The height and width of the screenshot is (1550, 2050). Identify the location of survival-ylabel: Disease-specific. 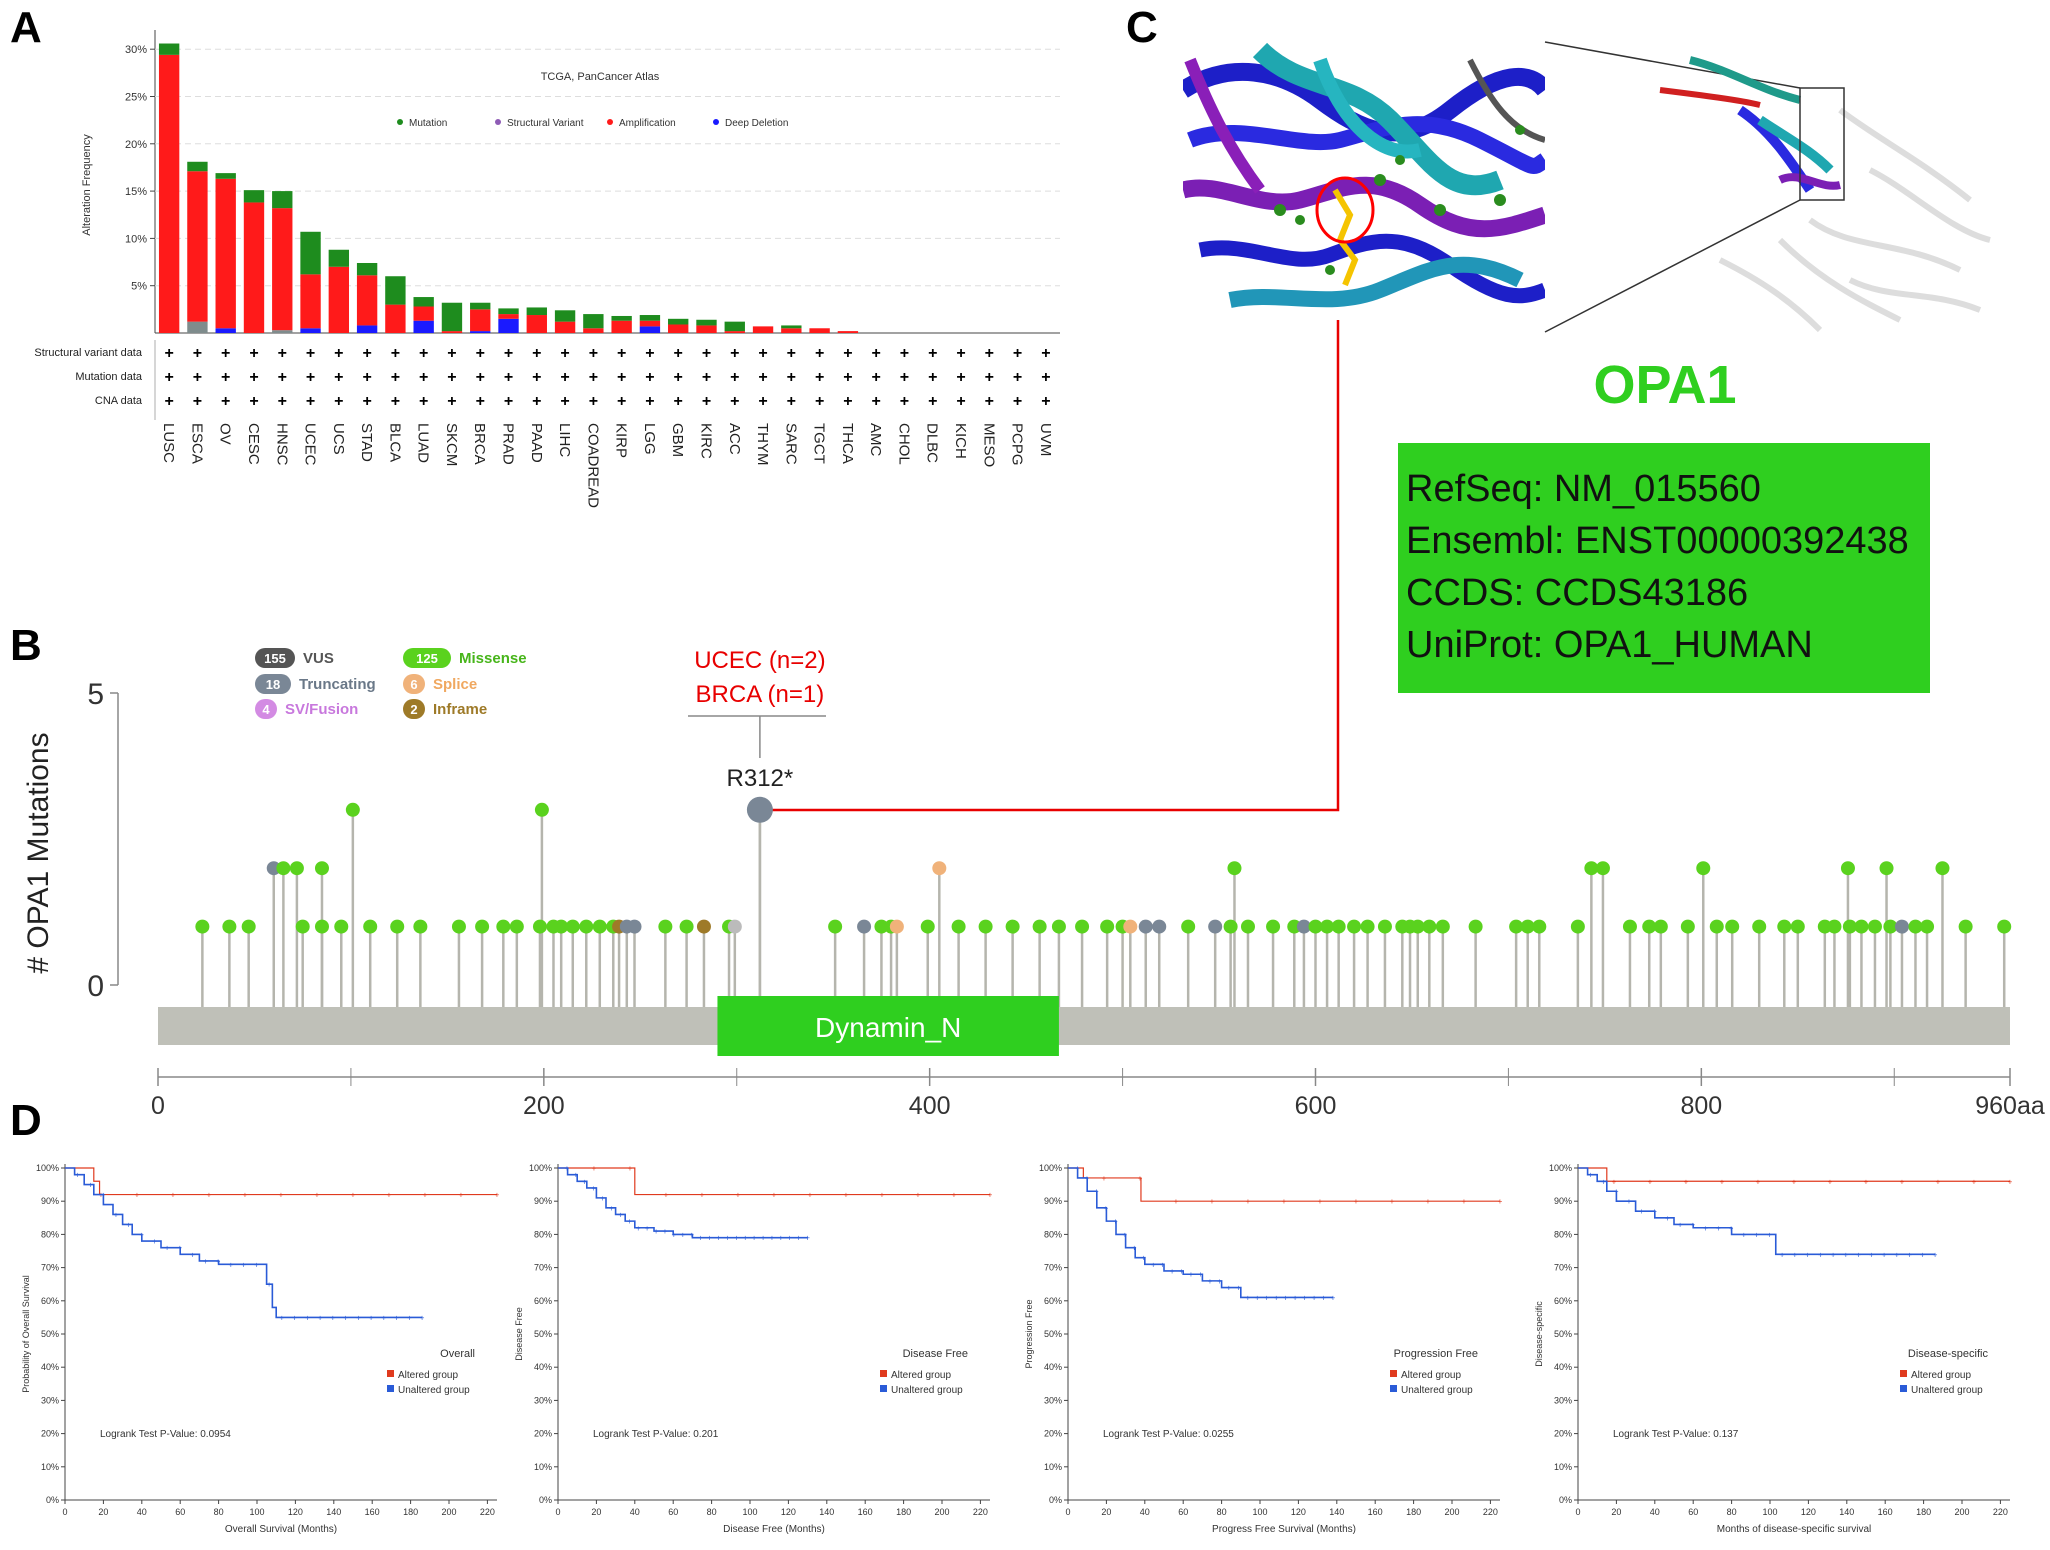
(1539, 1334).